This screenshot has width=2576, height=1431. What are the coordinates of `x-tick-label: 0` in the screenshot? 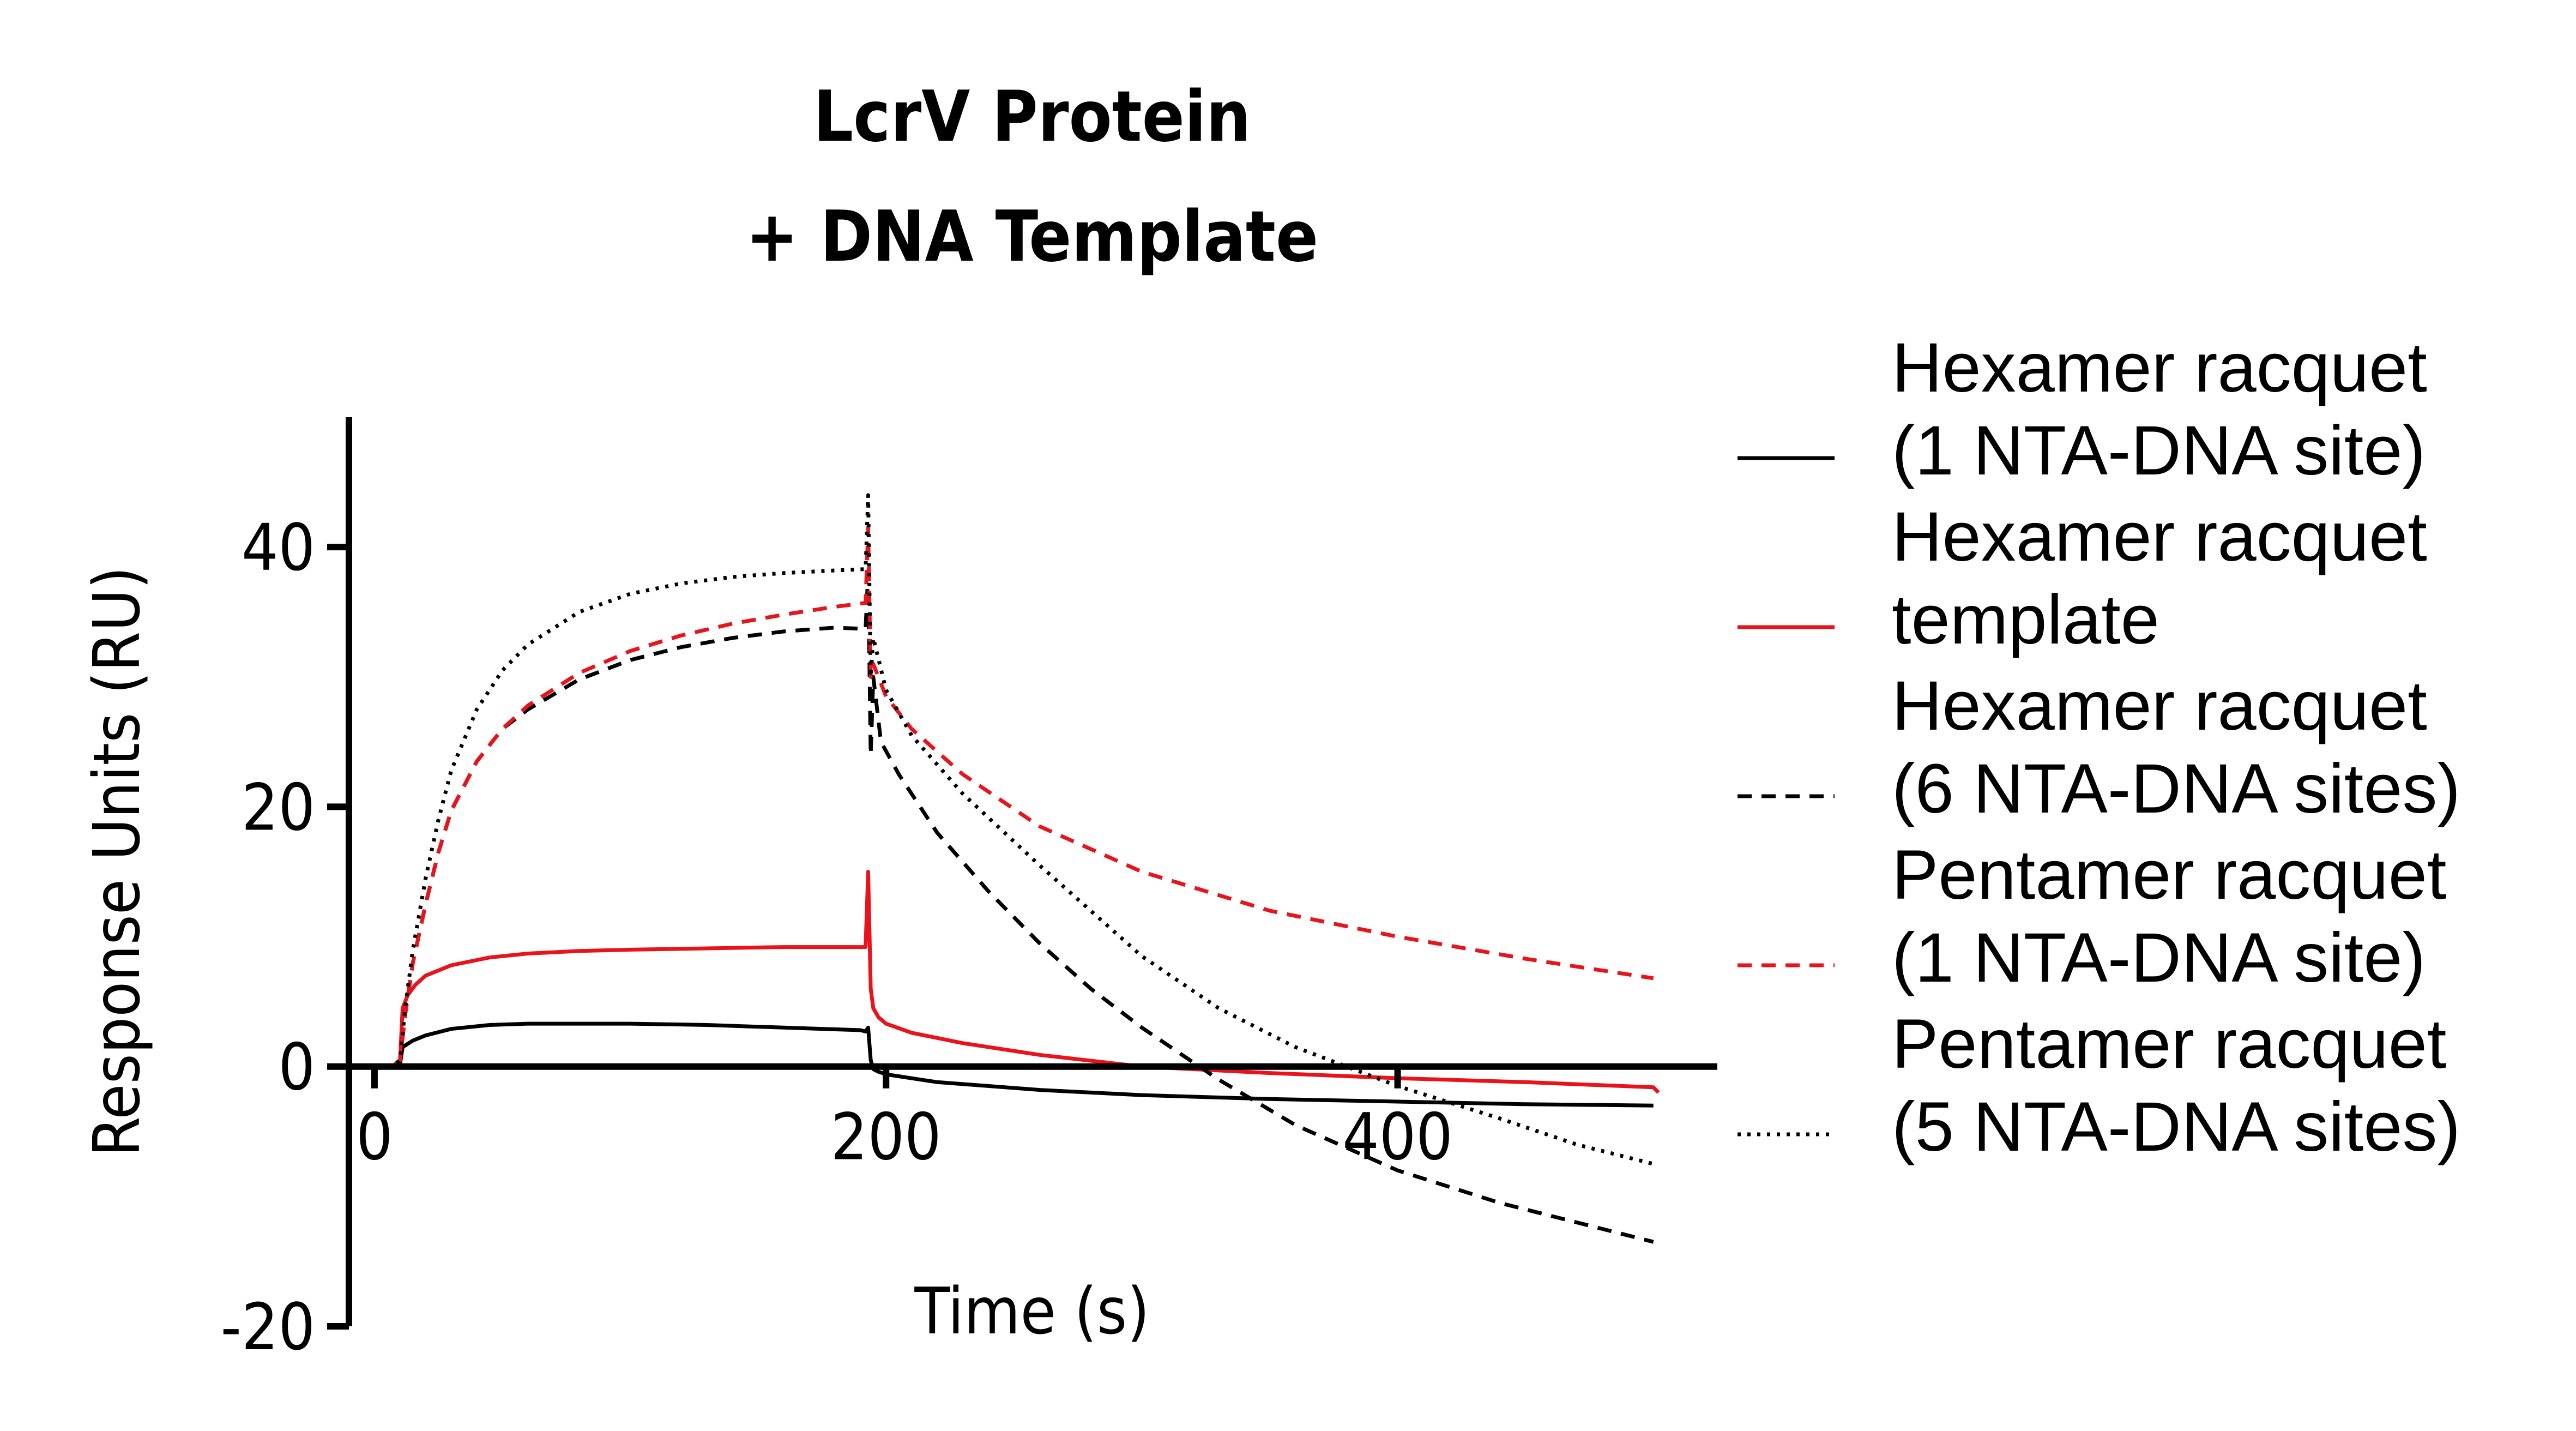 It's located at (375, 1137).